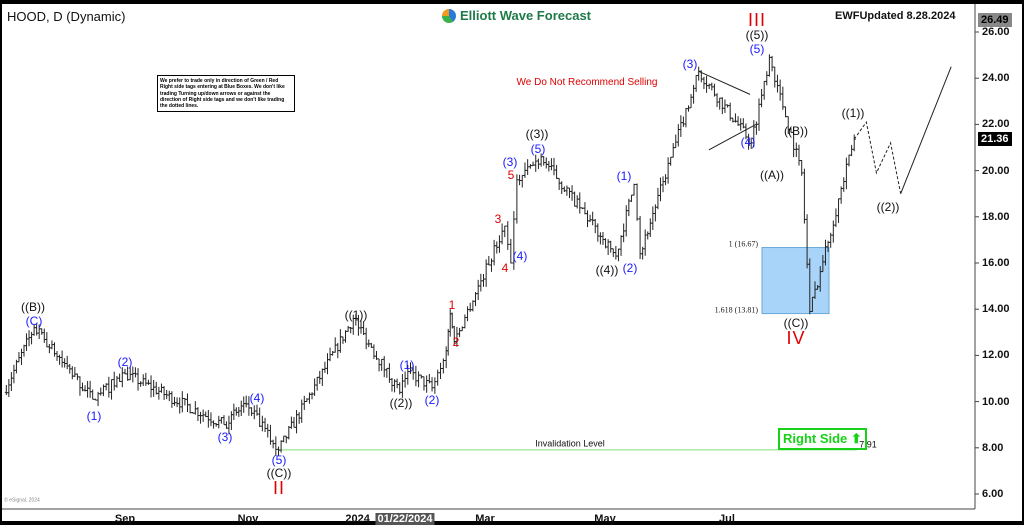  I want to click on brand-name: Elliott Wave Forecast, so click(525, 15).